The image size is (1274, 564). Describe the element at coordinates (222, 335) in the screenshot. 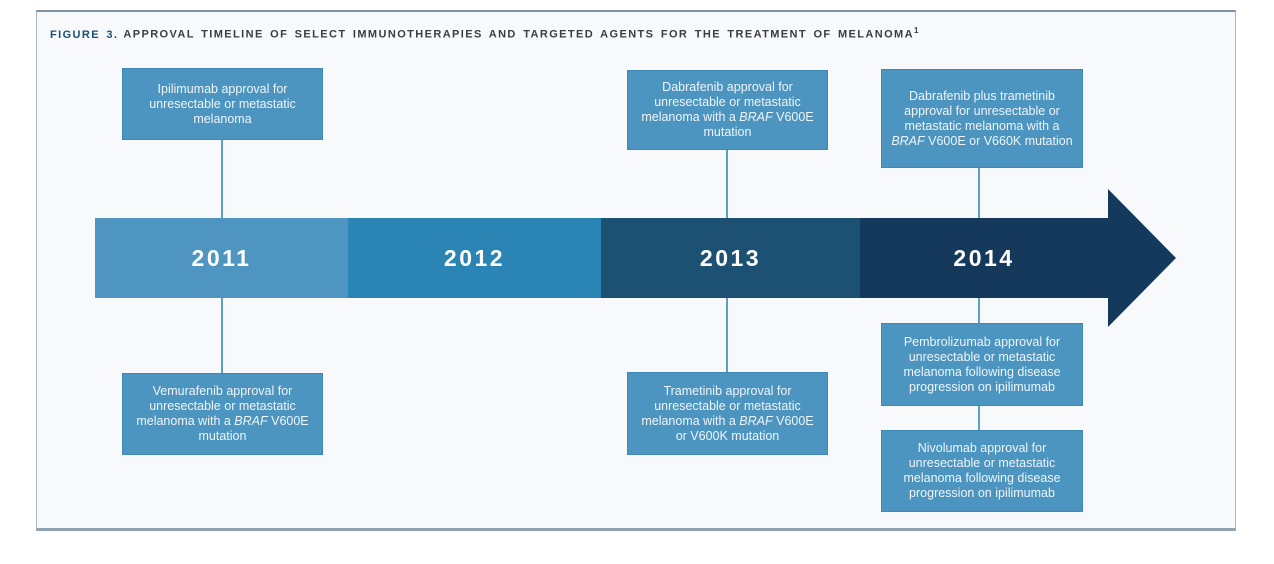

I see `connector-vemurafenib` at that location.